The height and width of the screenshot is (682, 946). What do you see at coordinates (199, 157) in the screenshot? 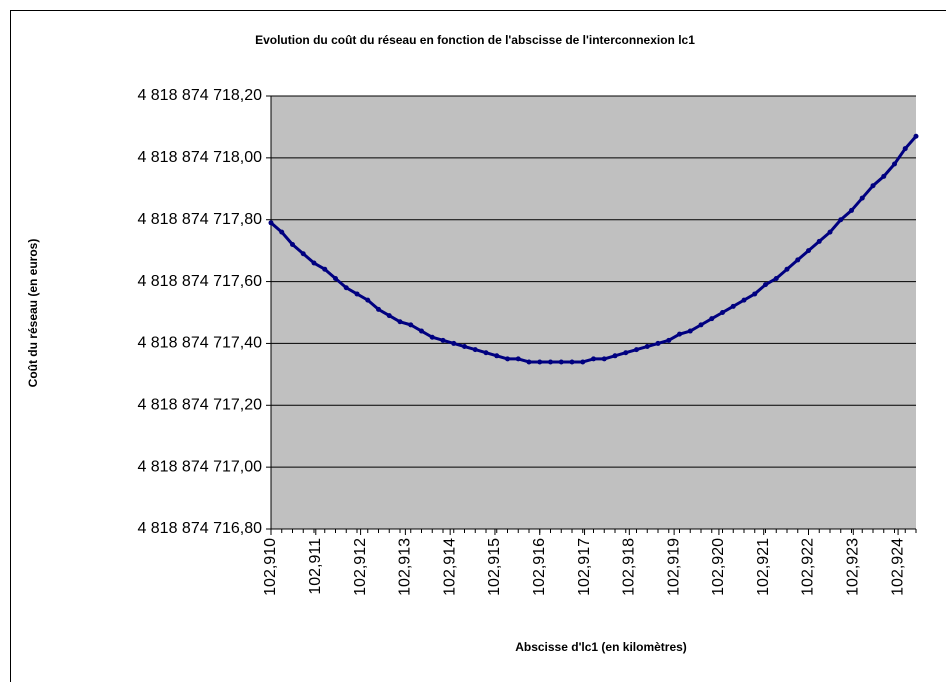
I see `y-tick-label: 4 818 874 718,00` at bounding box center [199, 157].